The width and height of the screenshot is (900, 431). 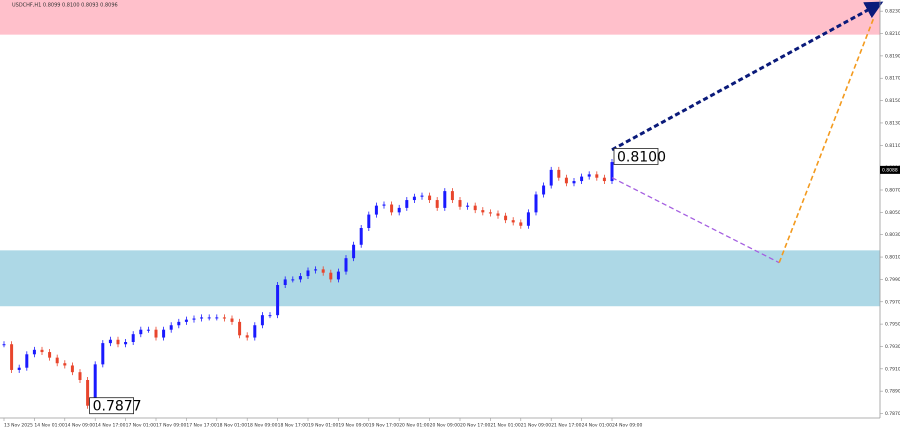 What do you see at coordinates (110, 426) in the screenshot?
I see `x-tick-label: 14 Nov 17:00` at bounding box center [110, 426].